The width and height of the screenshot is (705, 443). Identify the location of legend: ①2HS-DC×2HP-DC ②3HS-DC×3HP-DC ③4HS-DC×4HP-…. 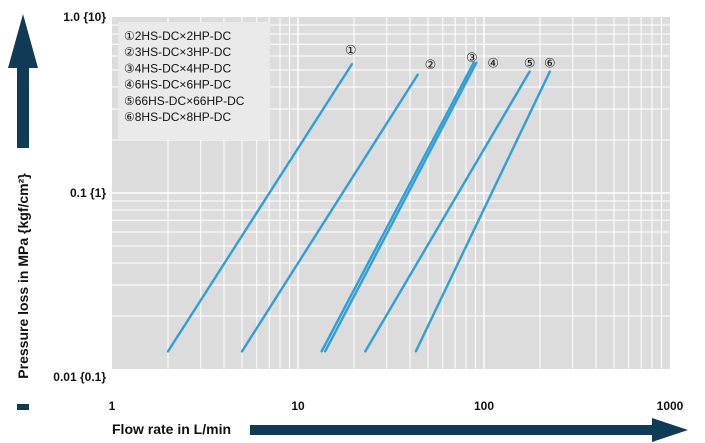
(194, 81).